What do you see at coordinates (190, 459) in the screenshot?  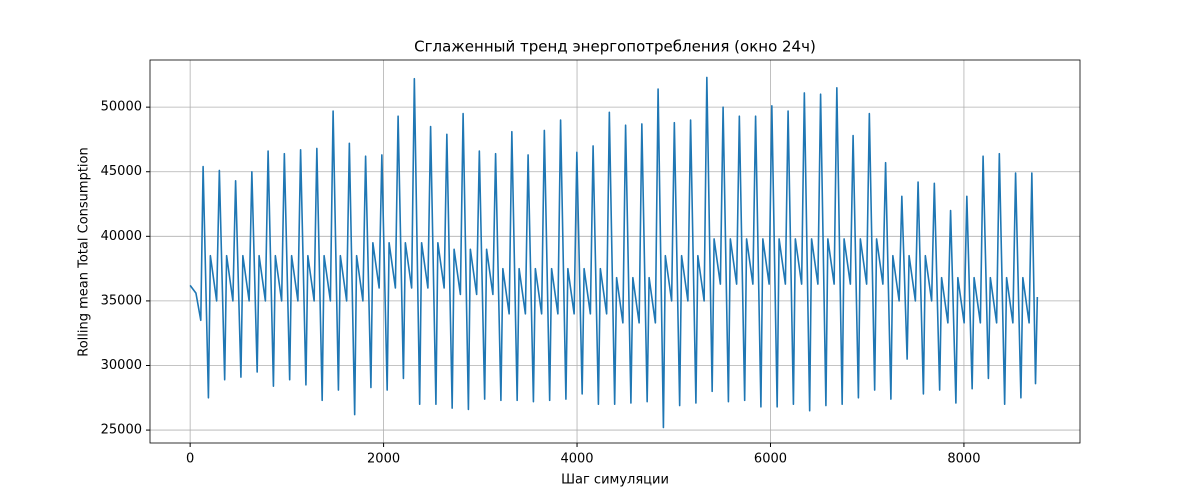 I see `x-tick-label: 0` at bounding box center [190, 459].